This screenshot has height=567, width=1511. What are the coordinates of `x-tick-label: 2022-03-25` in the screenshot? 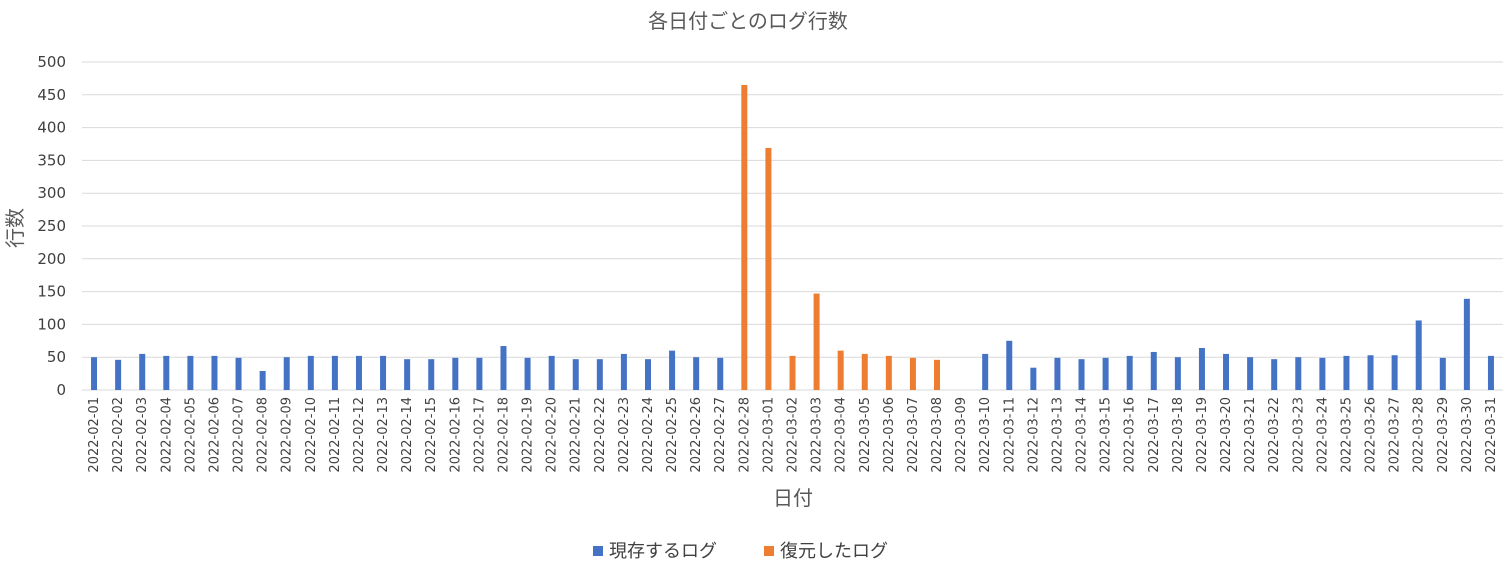 It's located at (1346, 435).